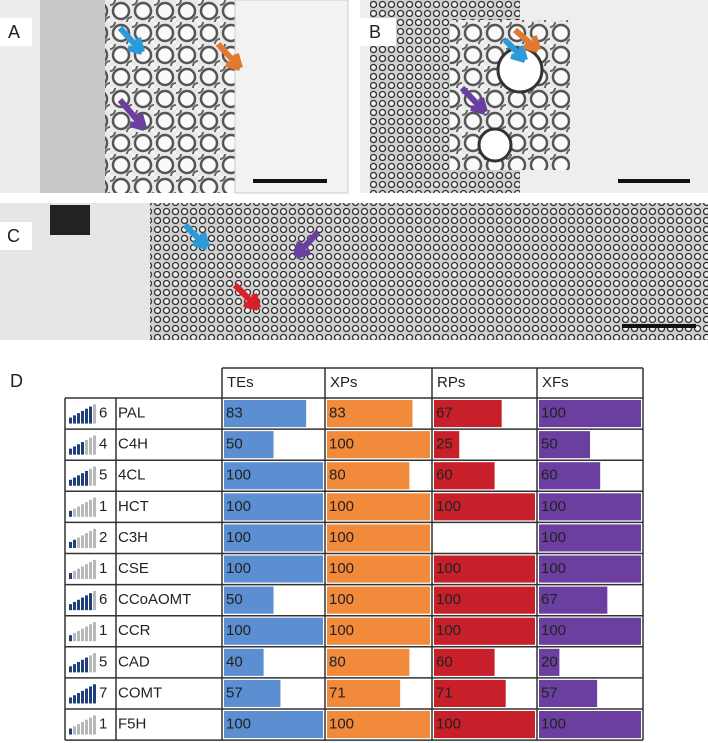 This screenshot has height=743, width=708. I want to click on value-label: 83, so click(234, 413).